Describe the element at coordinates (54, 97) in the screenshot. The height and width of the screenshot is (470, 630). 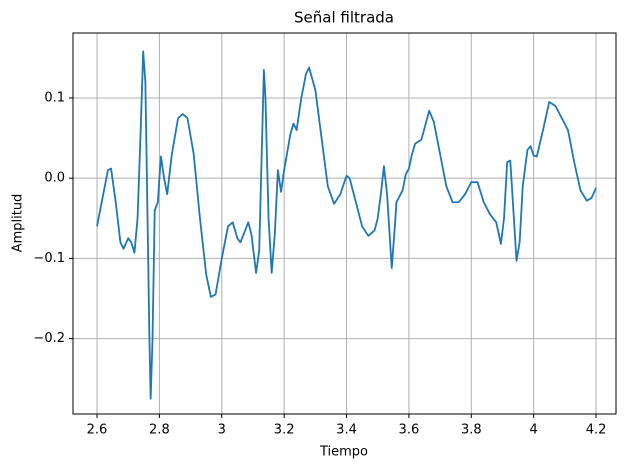
I see `y-tick-label: 0.1` at that location.